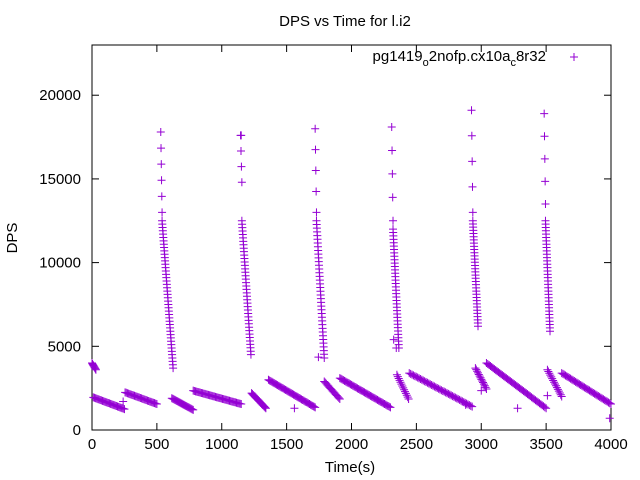  What do you see at coordinates (156, 444) in the screenshot?
I see `x-tick-label: 500` at bounding box center [156, 444].